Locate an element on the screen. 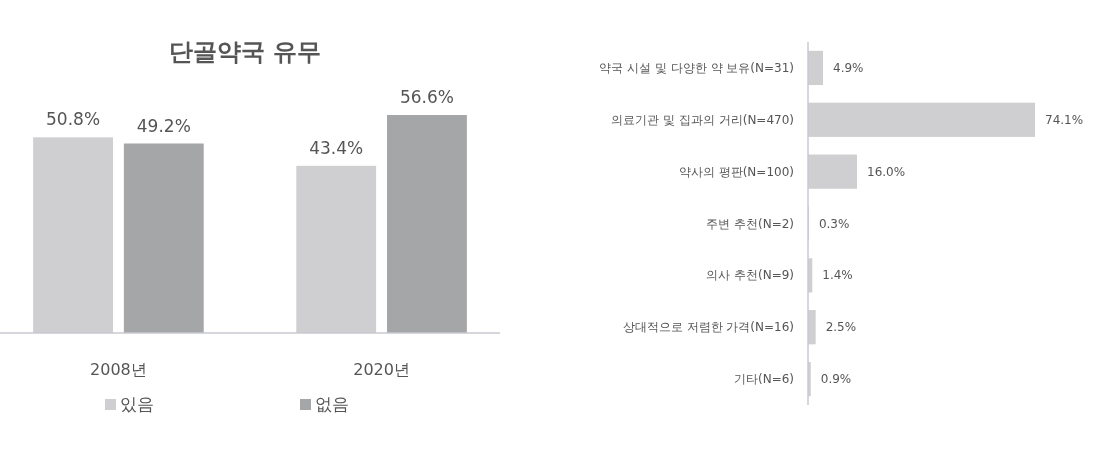 This screenshot has width=1100, height=454. data-label: 4.9% is located at coordinates (848, 67).